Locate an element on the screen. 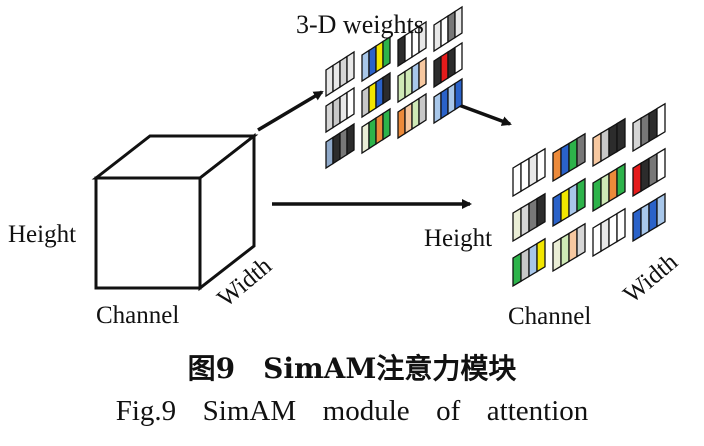 The height and width of the screenshot is (446, 704). output-height-label: Height is located at coordinates (458, 238).